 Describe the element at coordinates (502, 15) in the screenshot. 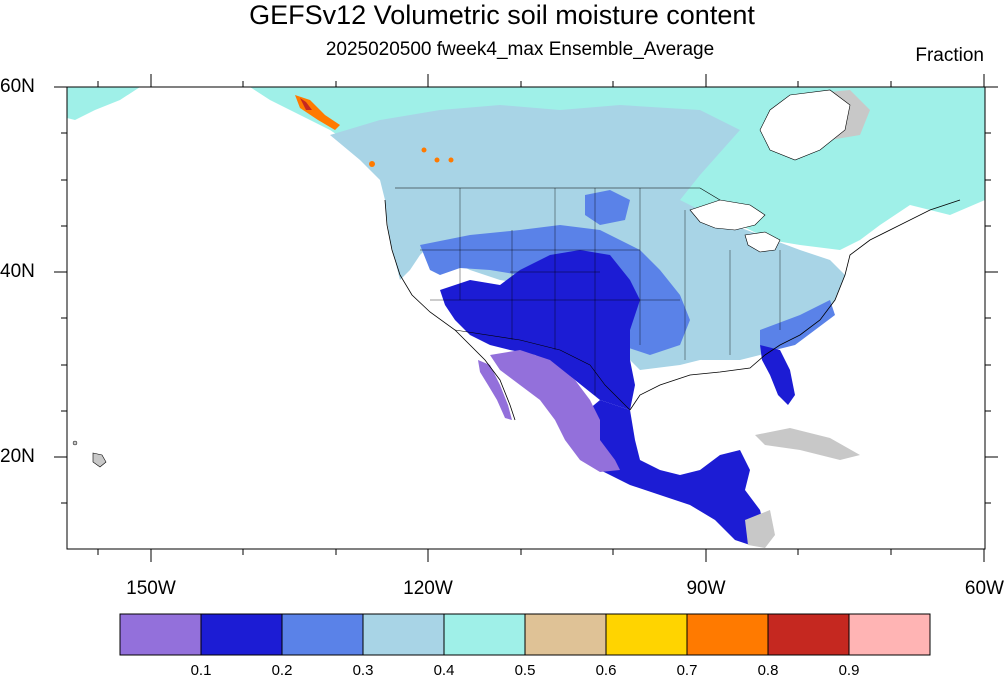

I see `map-title: GEFSv12 Volumetric soil moisture content` at that location.